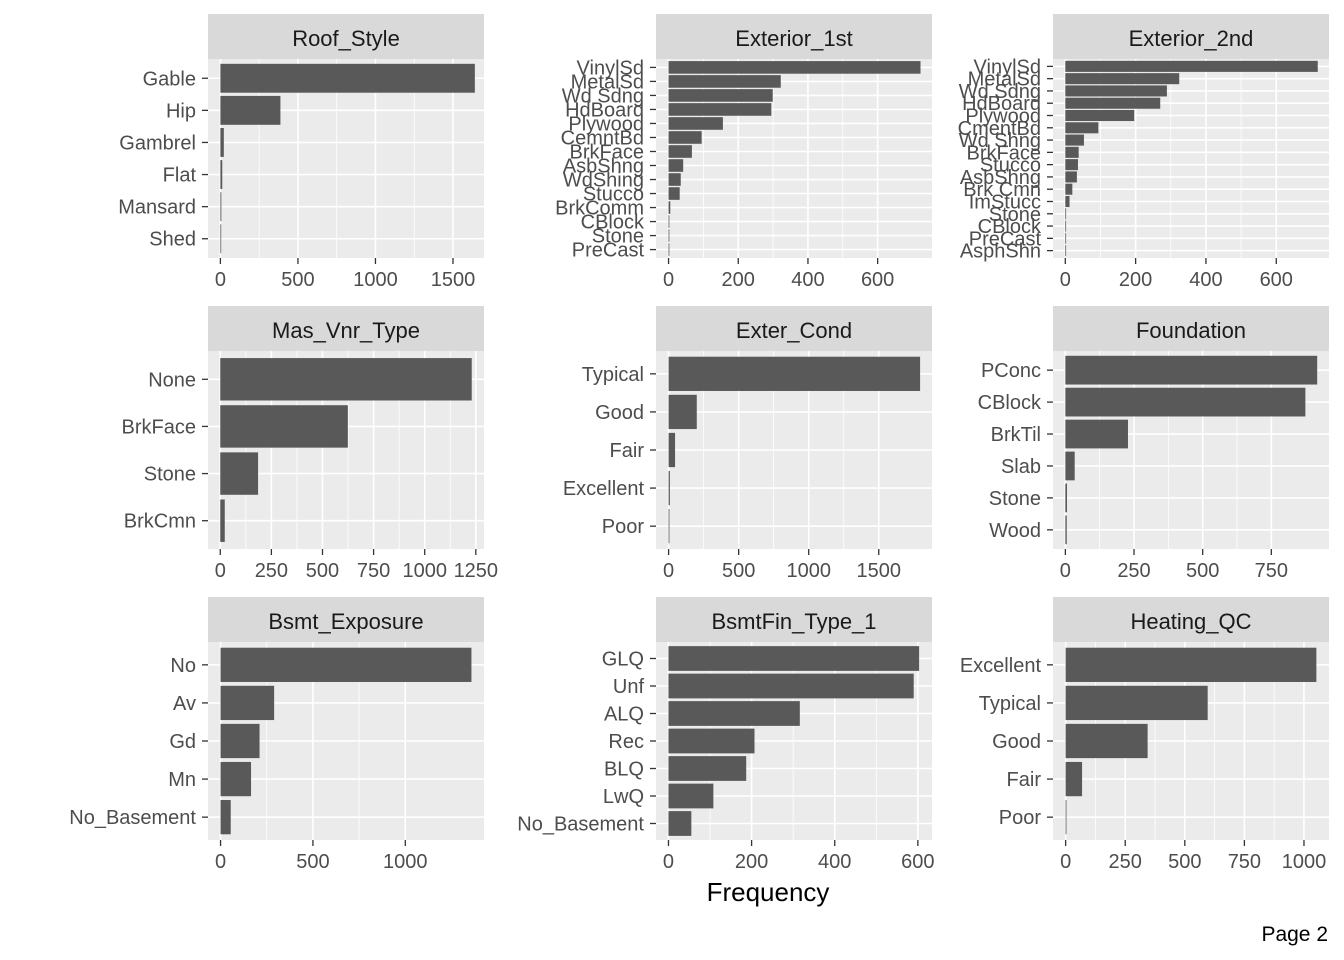  I want to click on y-tick-label: PConc, so click(1011, 371).